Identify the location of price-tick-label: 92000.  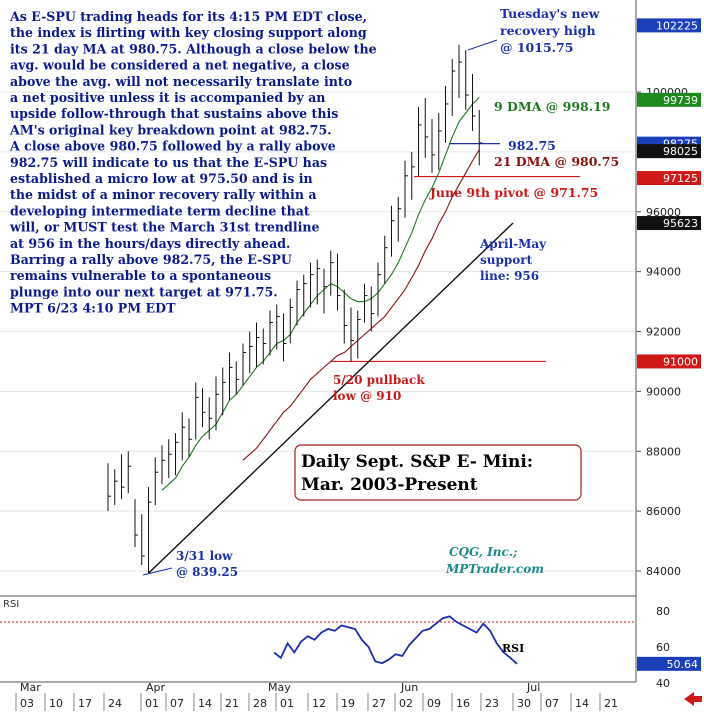
(663, 332).